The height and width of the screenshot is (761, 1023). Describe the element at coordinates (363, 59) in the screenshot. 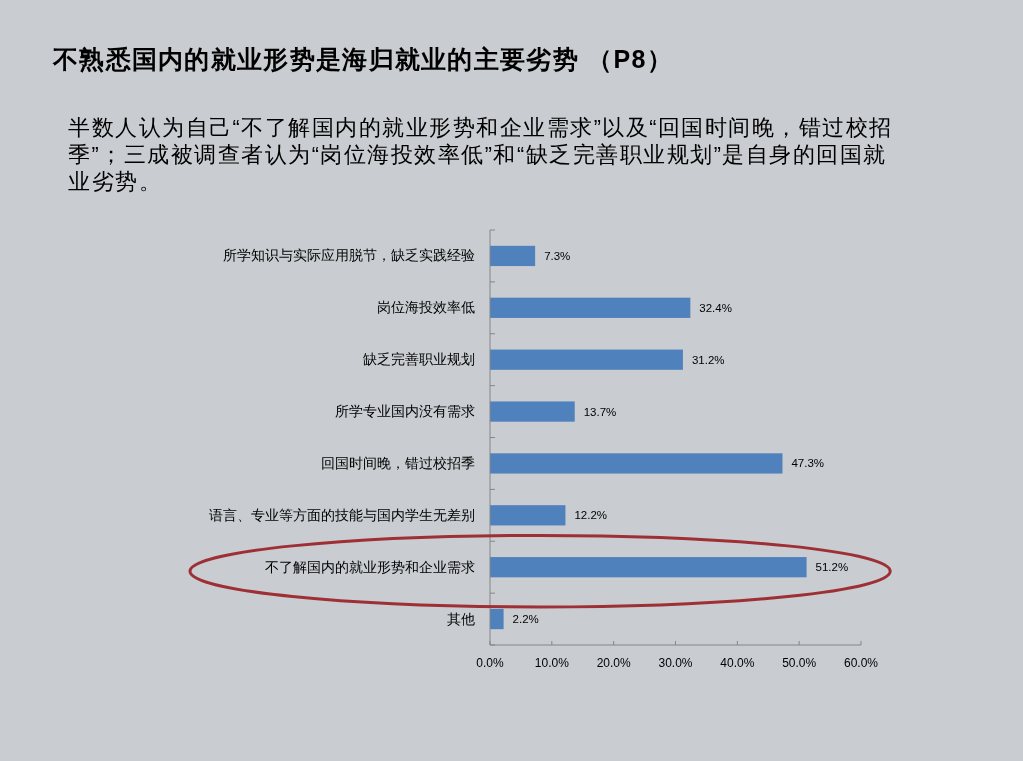

I see `chart-title: 不熟悉国内的就业形势是海归就业的主要劣势 （P8）` at that location.